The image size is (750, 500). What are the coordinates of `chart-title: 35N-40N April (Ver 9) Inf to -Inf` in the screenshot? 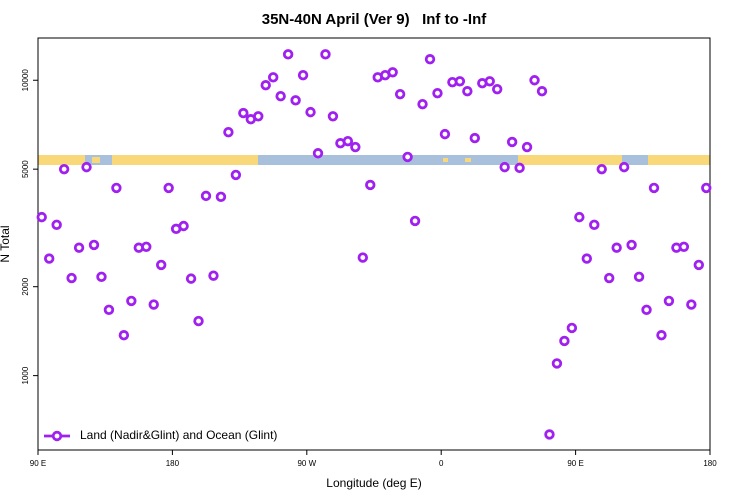 It's located at (374, 19).